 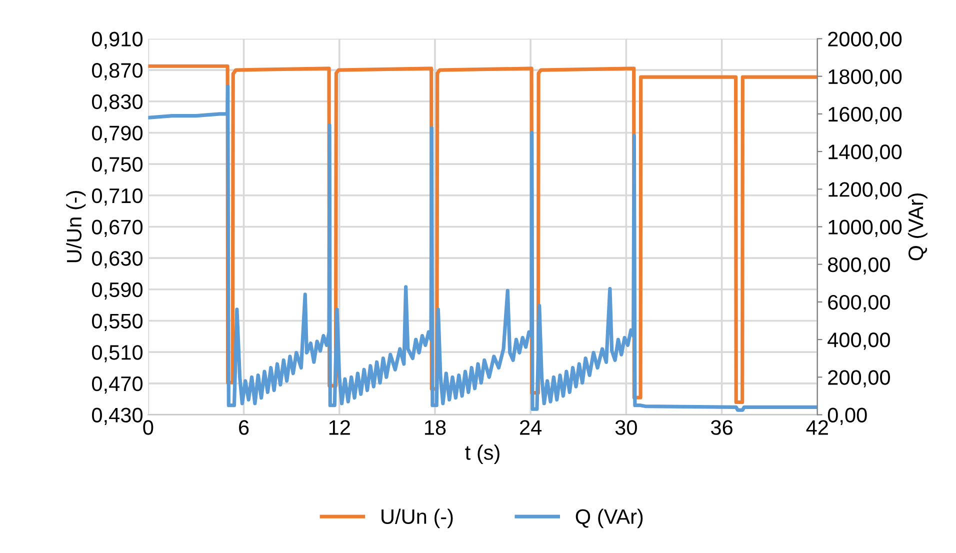 What do you see at coordinates (865, 228) in the screenshot?
I see `y2-tick-label: 1000,00` at bounding box center [865, 228].